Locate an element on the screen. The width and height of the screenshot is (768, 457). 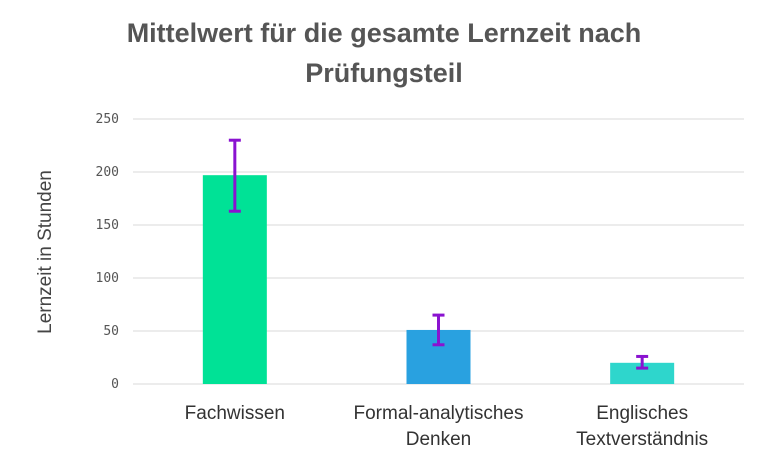
y-tick-label: 50 is located at coordinates (111, 331).